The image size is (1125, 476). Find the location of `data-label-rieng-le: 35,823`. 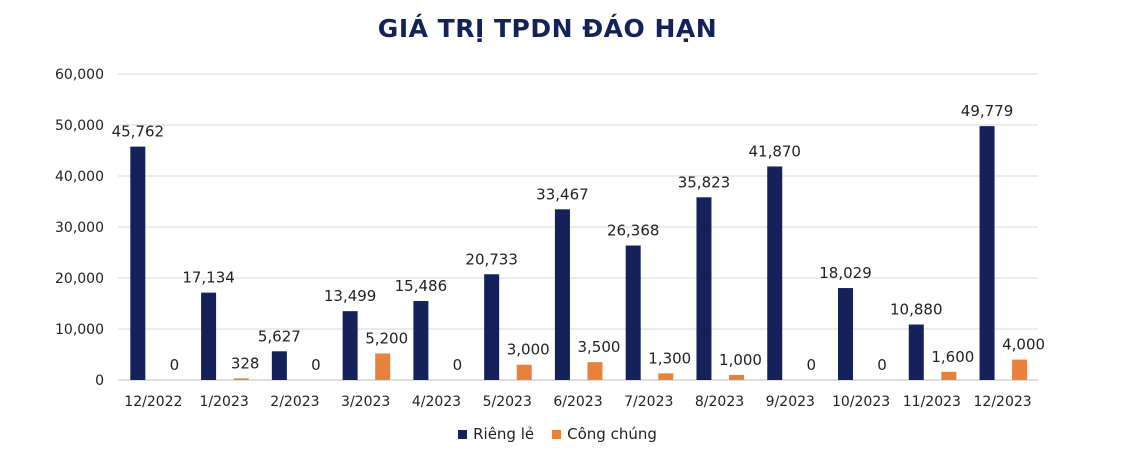

data-label-rieng-le: 35,823 is located at coordinates (704, 182).